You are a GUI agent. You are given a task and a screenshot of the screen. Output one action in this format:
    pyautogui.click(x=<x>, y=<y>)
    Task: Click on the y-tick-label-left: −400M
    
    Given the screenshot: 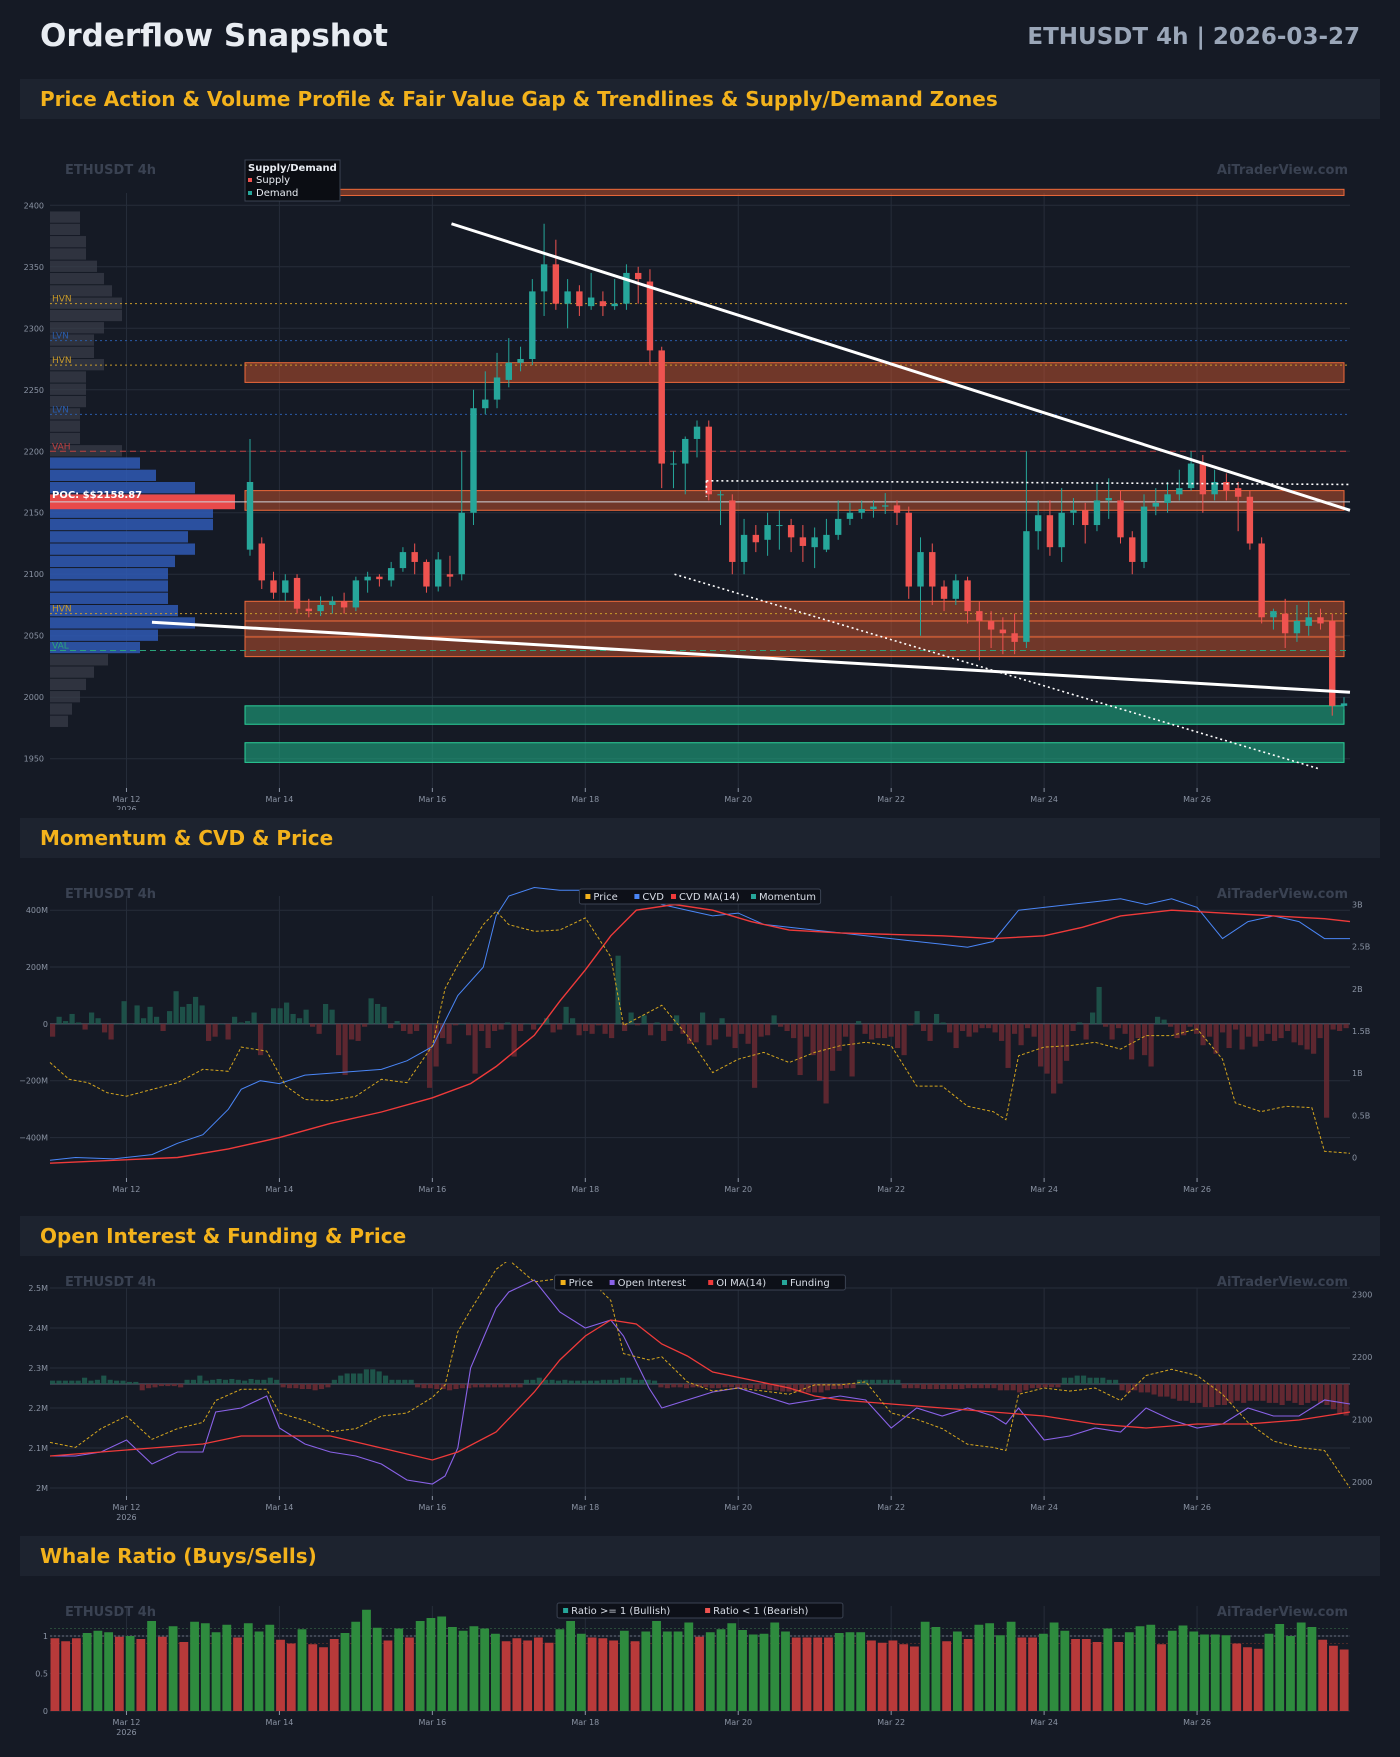 What is the action you would take?
    pyautogui.click(x=33, y=1138)
    